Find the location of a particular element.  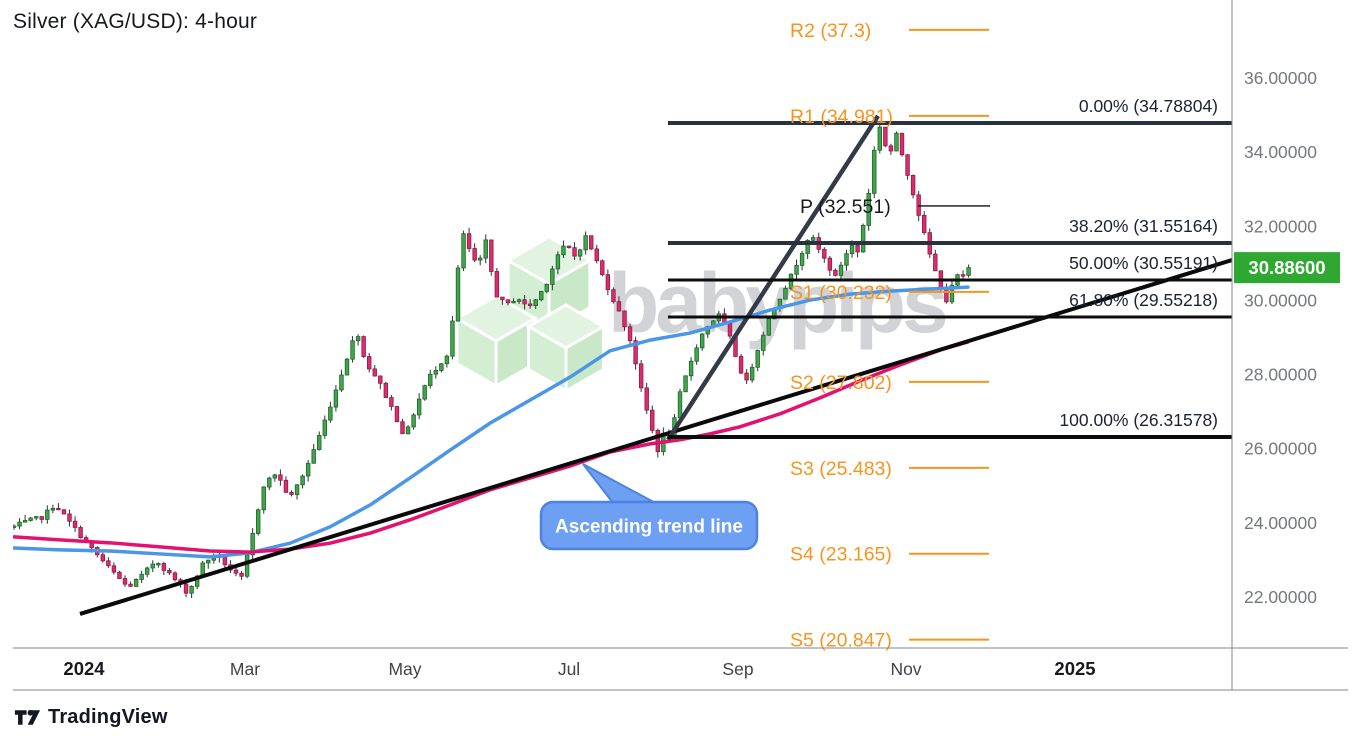

fib-anchor-line is located at coordinates (773, 278).